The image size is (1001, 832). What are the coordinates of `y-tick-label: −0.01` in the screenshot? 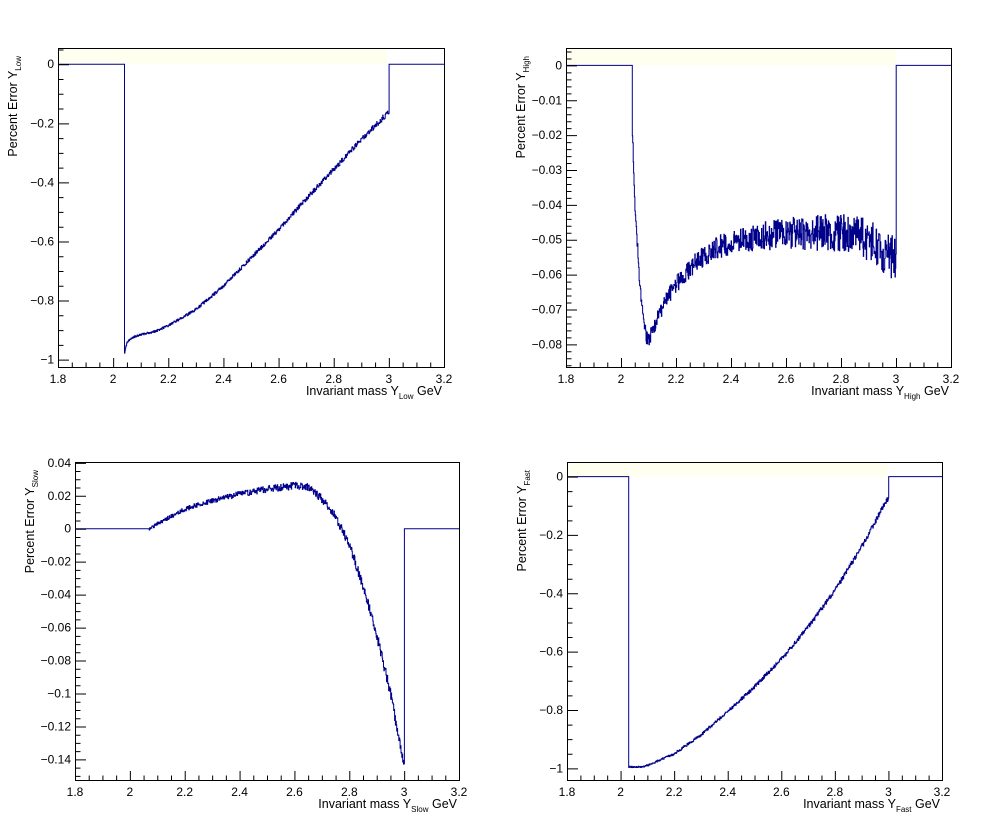 It's located at (547, 100).